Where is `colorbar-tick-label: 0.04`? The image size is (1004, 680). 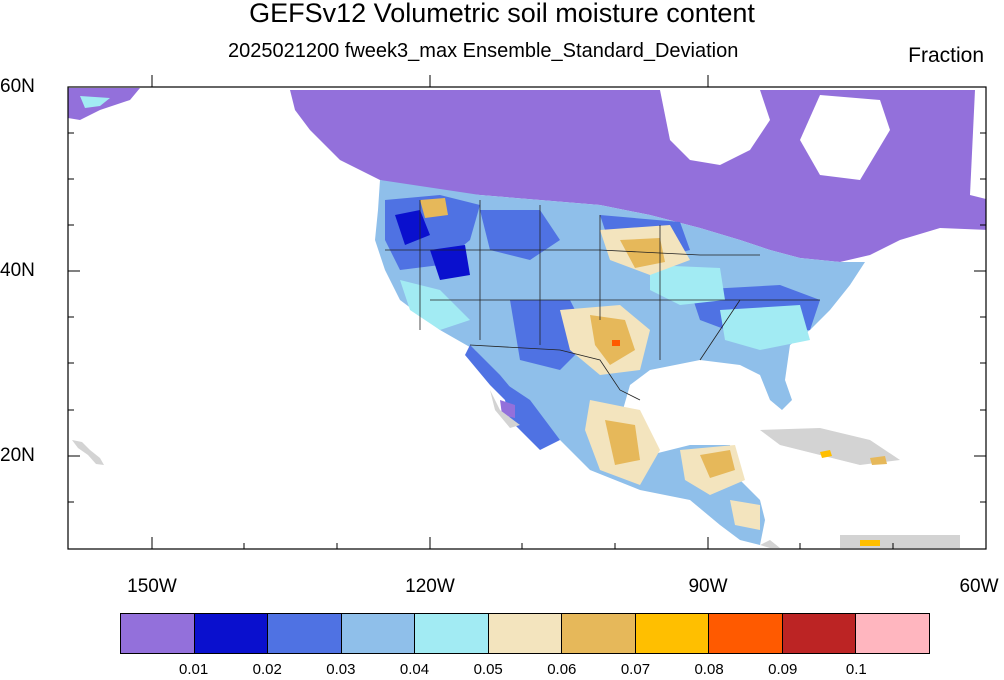 colorbar-tick-label: 0.04 is located at coordinates (414, 669).